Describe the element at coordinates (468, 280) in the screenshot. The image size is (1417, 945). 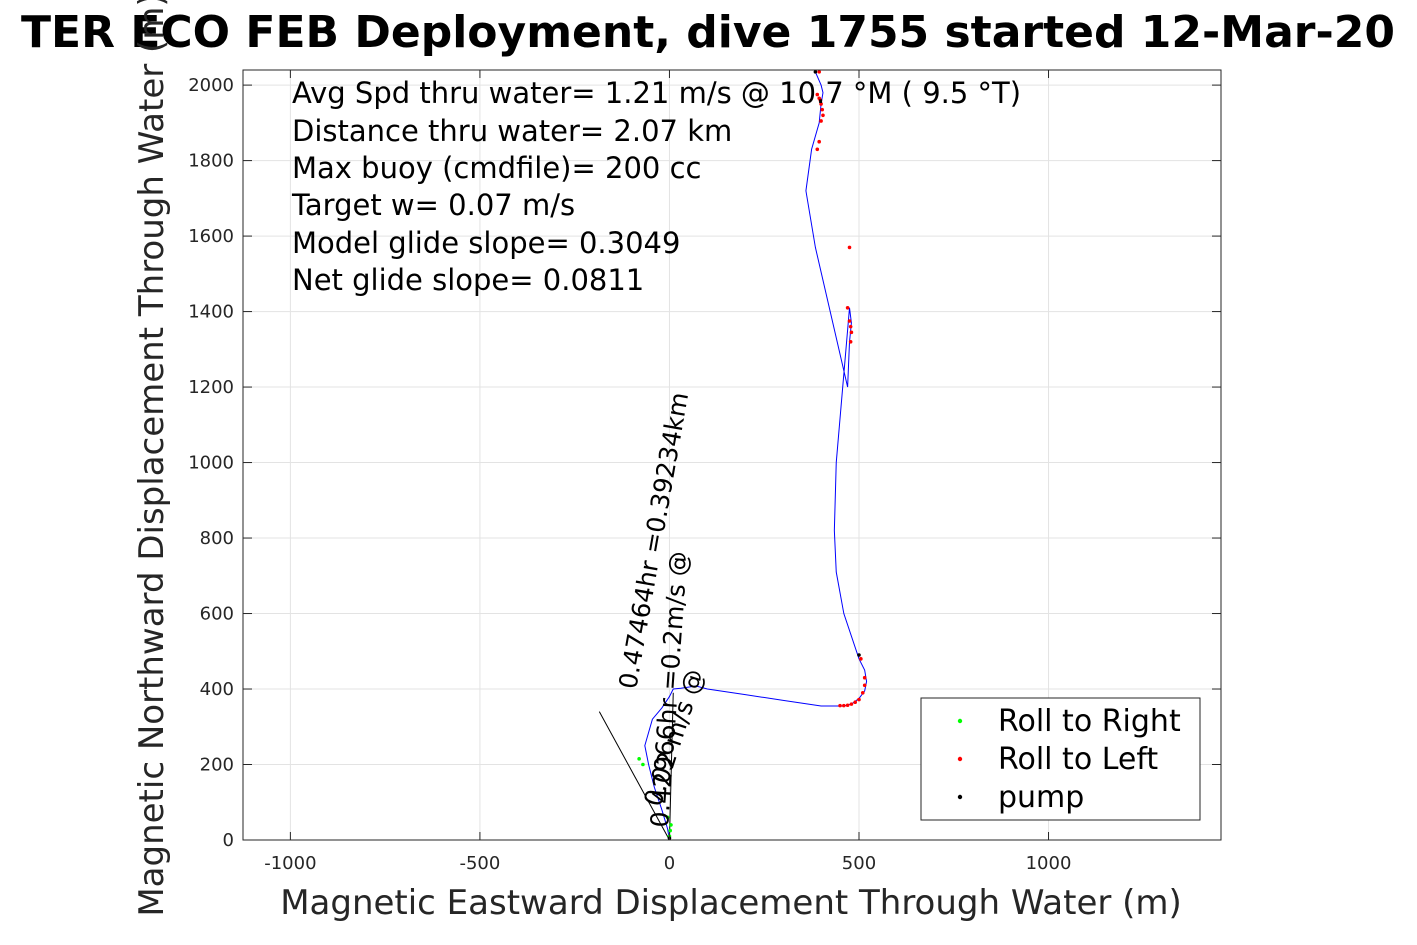
I see `annotation-net-glide: Net glide slope= 0.0811` at that location.